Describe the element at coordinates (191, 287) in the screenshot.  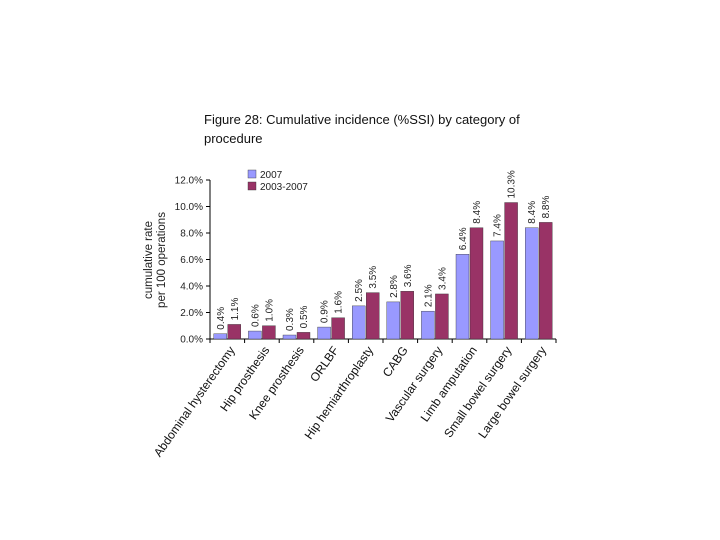
I see `y-tick-label: 4.0%` at that location.